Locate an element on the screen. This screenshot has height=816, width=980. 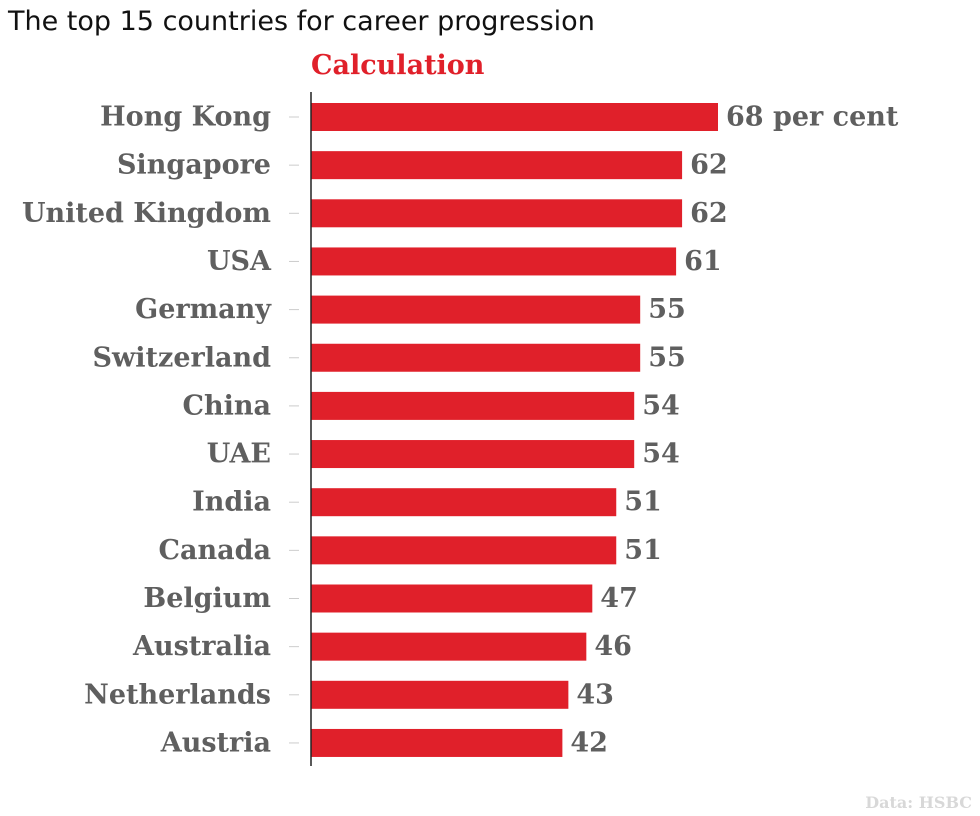
category-label-australia: Australia is located at coordinates (201, 646).